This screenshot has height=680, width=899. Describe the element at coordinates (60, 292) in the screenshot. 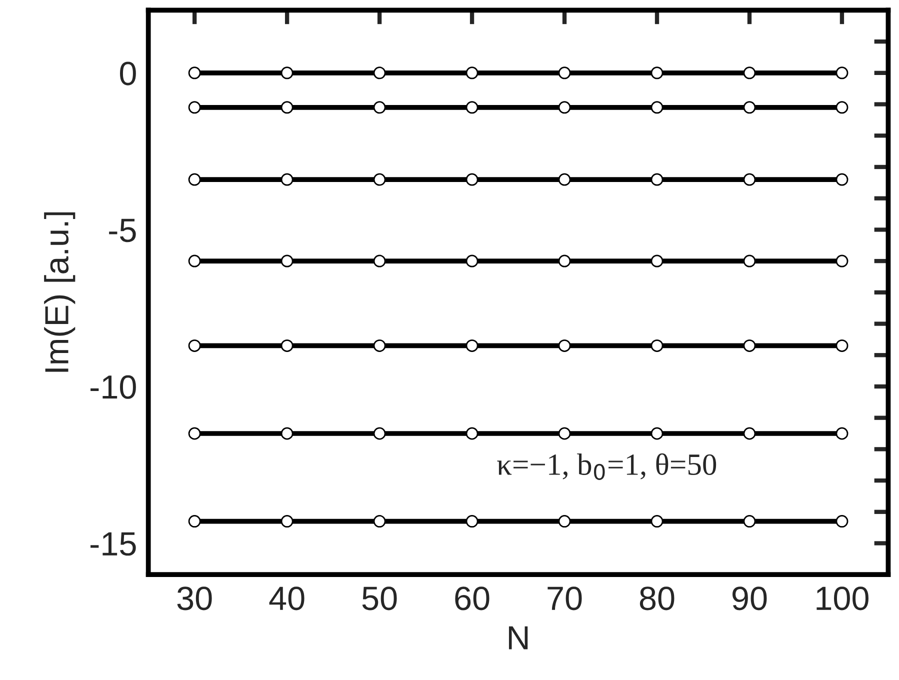

I see `y-axis-title: Im(E) [a.u.]` at that location.